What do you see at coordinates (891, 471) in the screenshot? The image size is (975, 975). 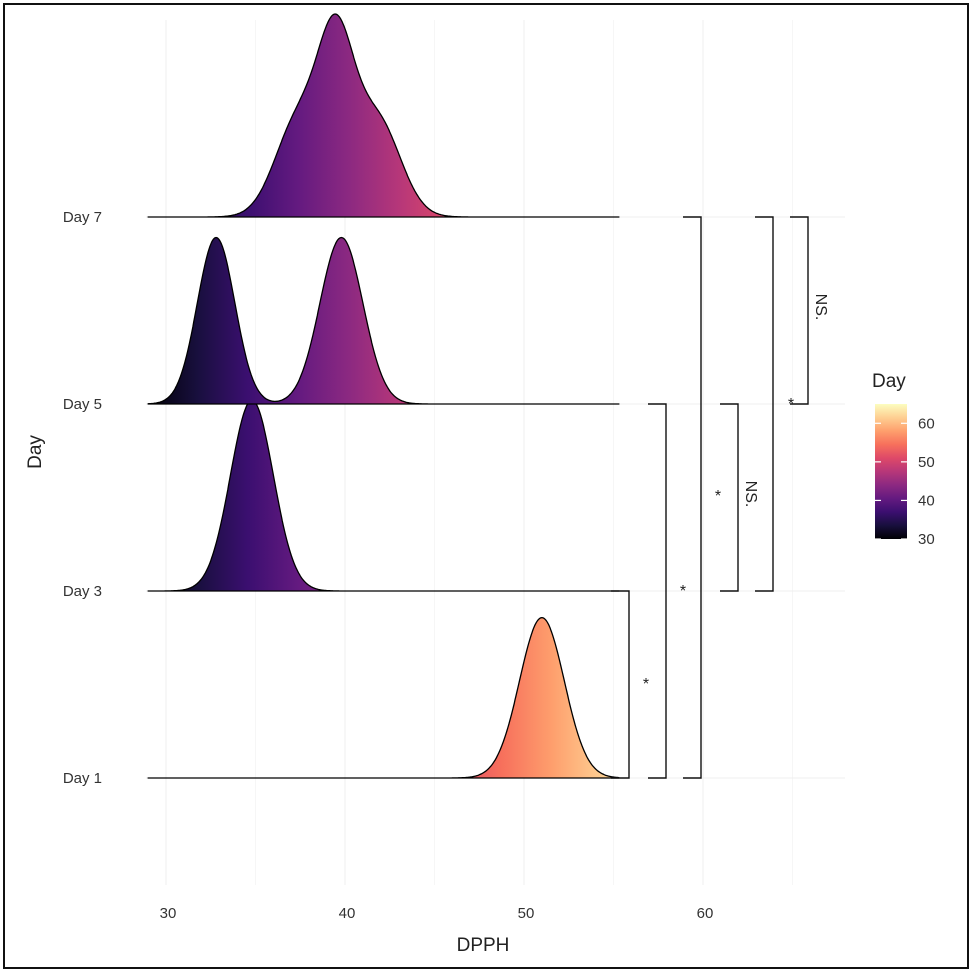 I see `legend-colorbar` at bounding box center [891, 471].